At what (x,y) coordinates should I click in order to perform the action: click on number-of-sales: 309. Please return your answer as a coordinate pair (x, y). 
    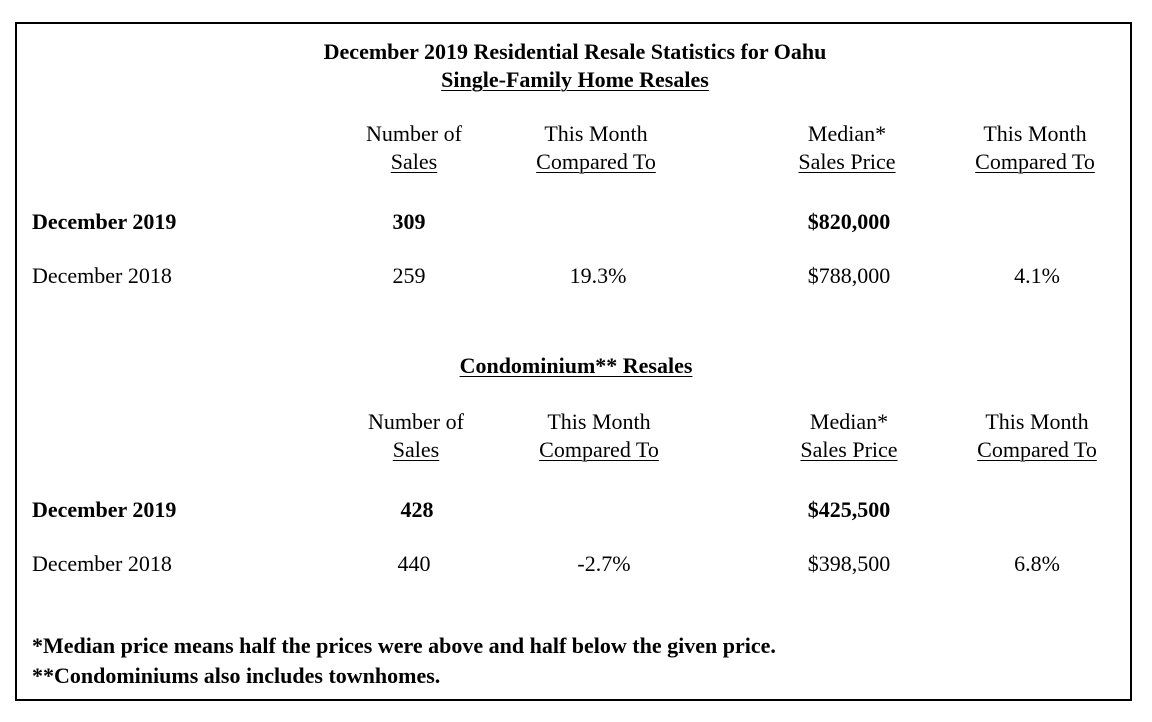
    Looking at the image, I should click on (409, 221).